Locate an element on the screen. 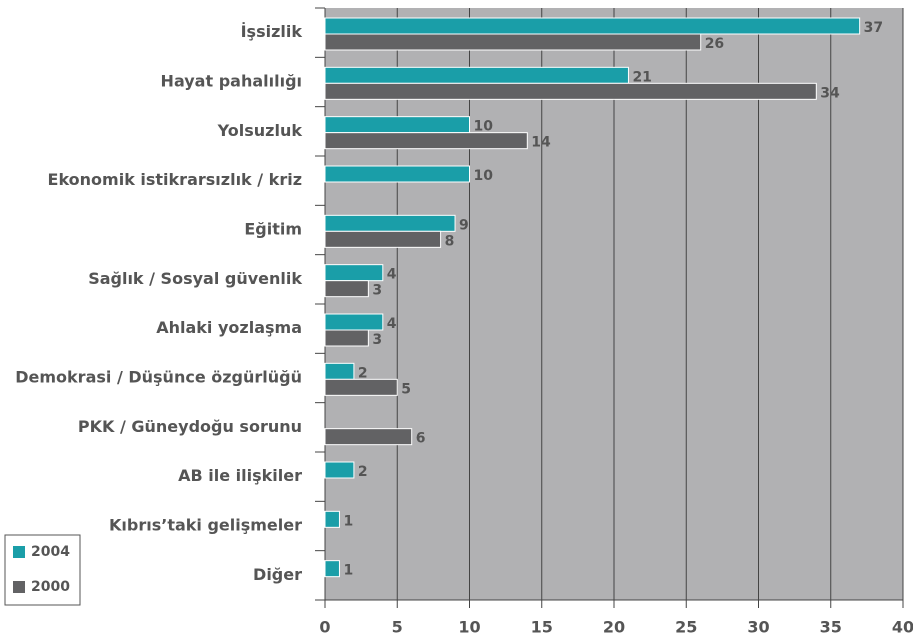 The image size is (913, 637). x-tick-label: 5 is located at coordinates (397, 627).